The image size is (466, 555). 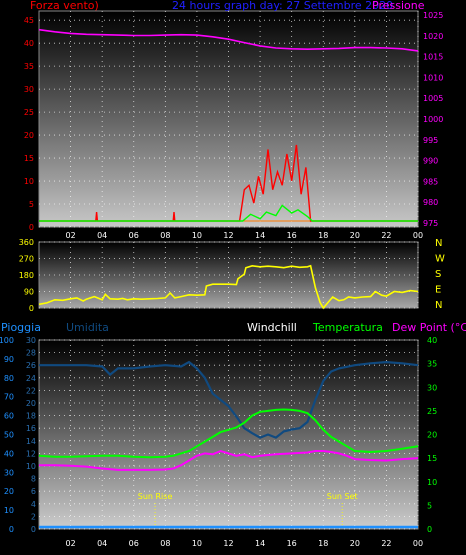 I want to click on pressure-tick-label: 1005, so click(x=433, y=98).